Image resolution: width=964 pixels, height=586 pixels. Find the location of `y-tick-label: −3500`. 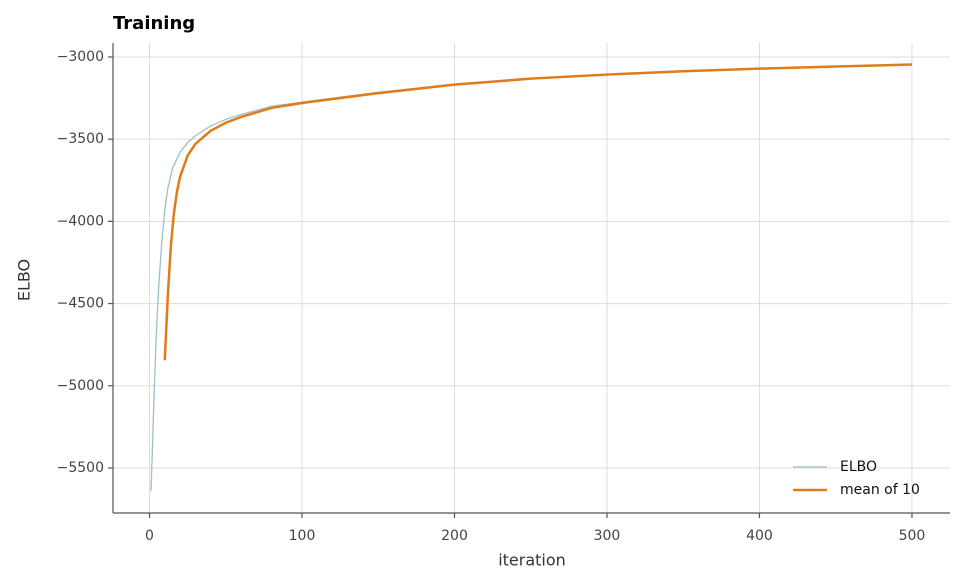

y-tick-label: −3500 is located at coordinates (80, 139).